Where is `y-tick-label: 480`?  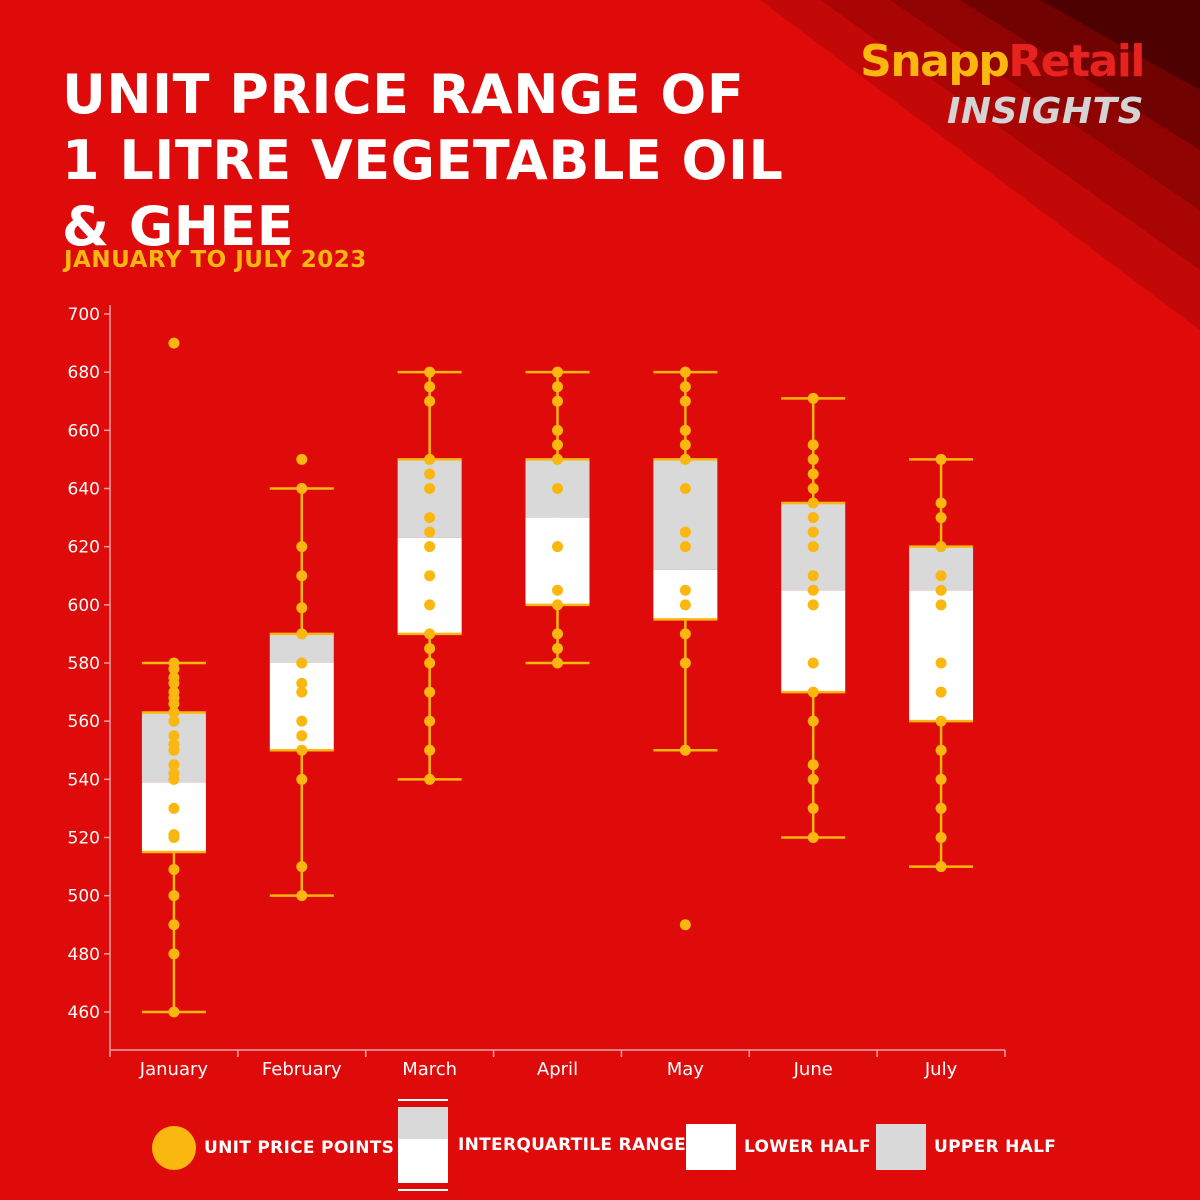 y-tick-label: 480 is located at coordinates (84, 955).